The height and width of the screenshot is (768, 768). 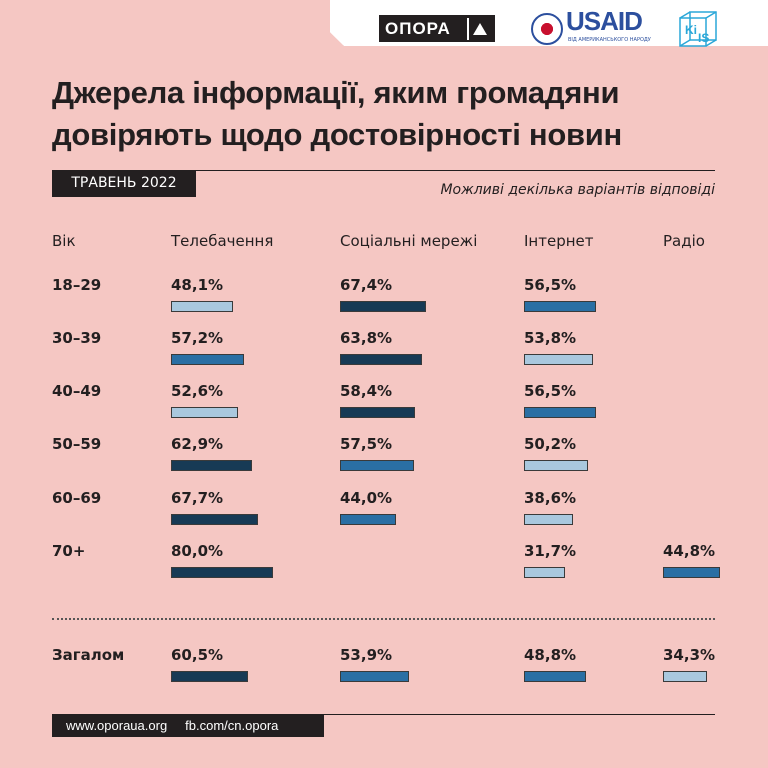 What do you see at coordinates (77, 391) in the screenshot?
I see `age-label: 40–49` at bounding box center [77, 391].